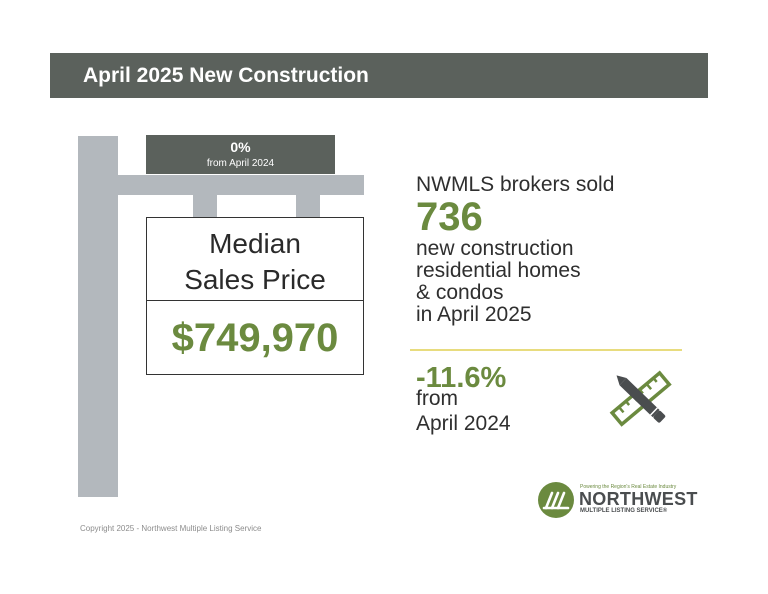 This screenshot has width=768, height=594. What do you see at coordinates (255, 243) in the screenshot?
I see `median-price-label-line1: Median` at bounding box center [255, 243].